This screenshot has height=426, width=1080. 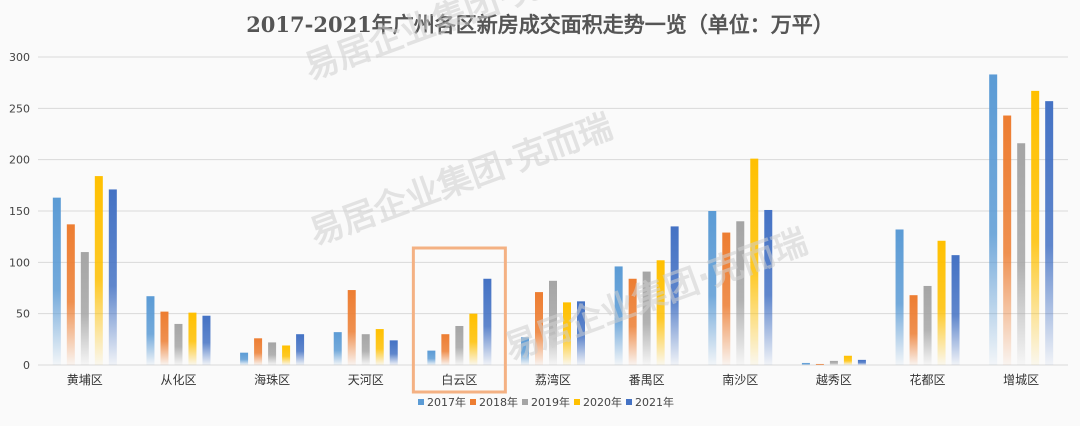 What do you see at coordinates (602, 402) in the screenshot?
I see `legend-label: 2020年` at bounding box center [602, 402].